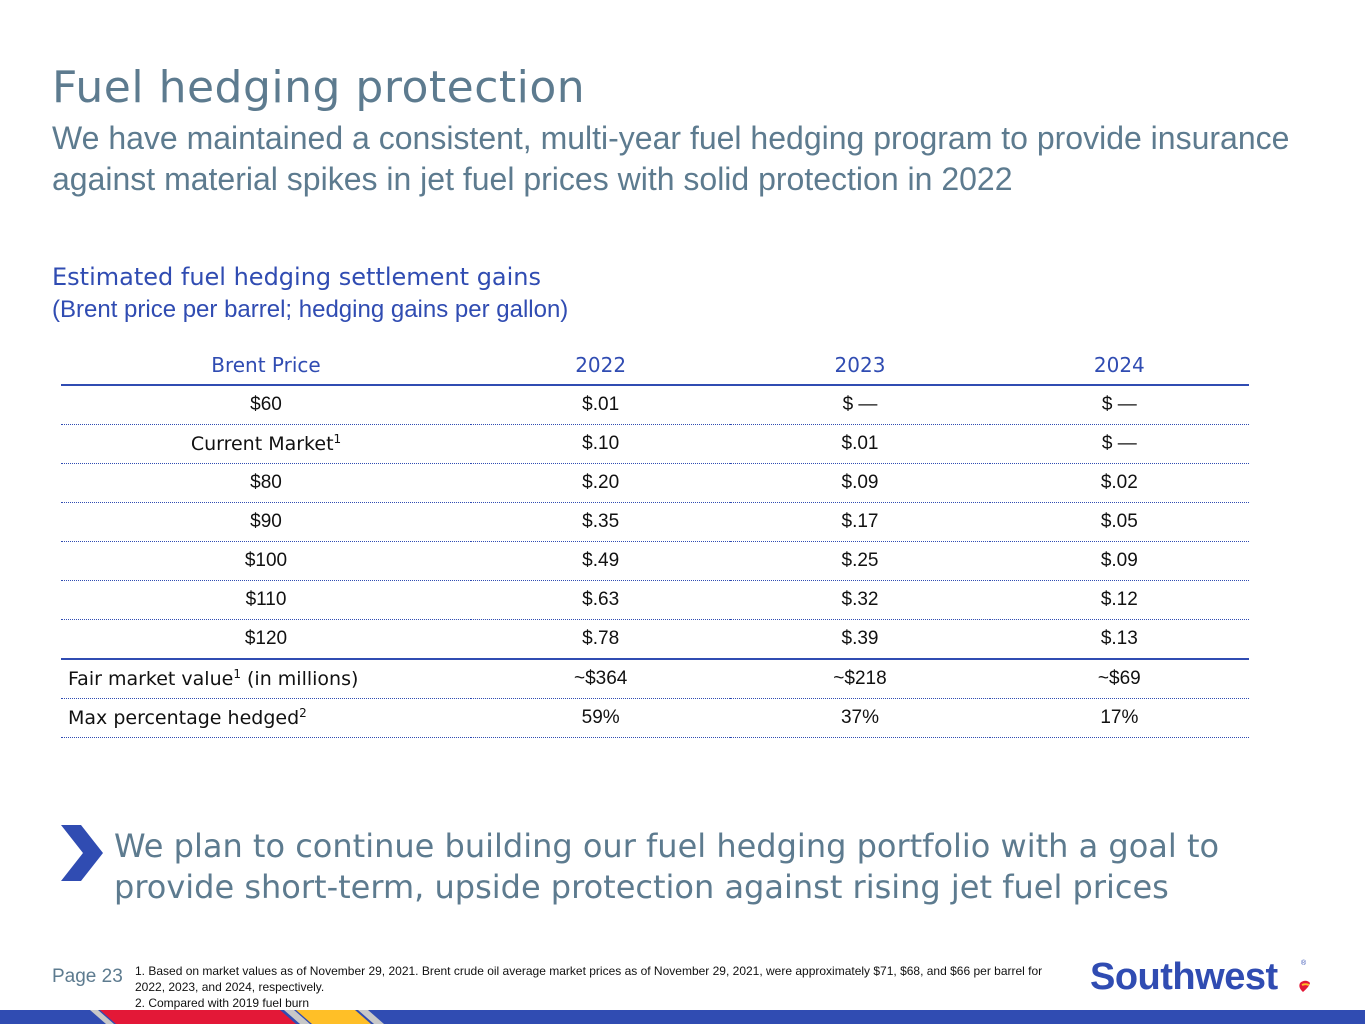 This screenshot has width=1365, height=1024. What do you see at coordinates (222, 1003) in the screenshot?
I see `footnote-2: 2. Compared with 2019 fuel burn` at bounding box center [222, 1003].